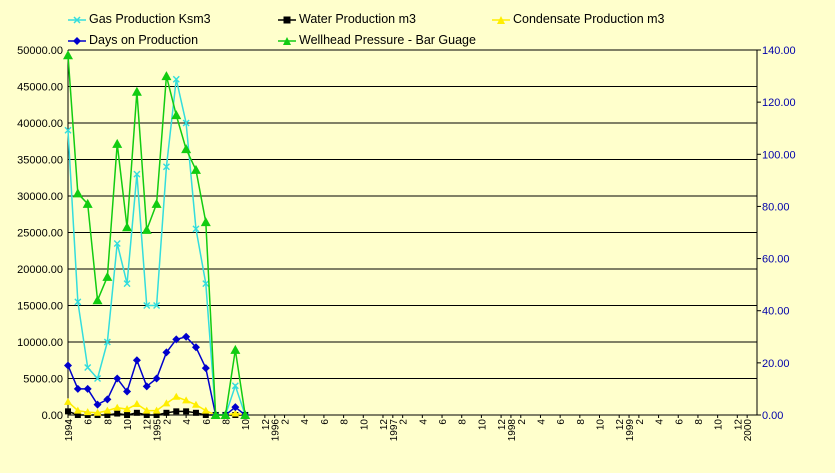 This screenshot has height=473, width=835. What do you see at coordinates (512, 430) in the screenshot?
I see `x-tick-label: 1998` at bounding box center [512, 430].